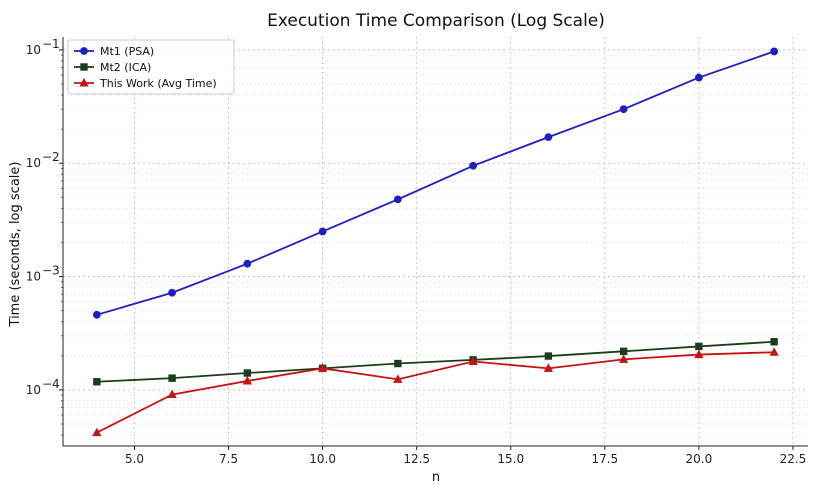  What do you see at coordinates (793, 459) in the screenshot?
I see `x-tick-label: 22.5` at bounding box center [793, 459].